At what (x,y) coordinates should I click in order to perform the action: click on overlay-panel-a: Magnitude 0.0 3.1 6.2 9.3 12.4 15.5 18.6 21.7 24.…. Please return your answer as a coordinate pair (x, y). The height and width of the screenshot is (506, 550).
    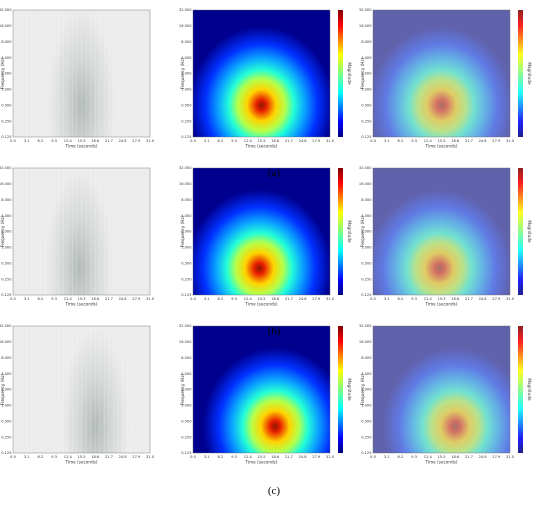
    Looking at the image, I should click on (445, 78).